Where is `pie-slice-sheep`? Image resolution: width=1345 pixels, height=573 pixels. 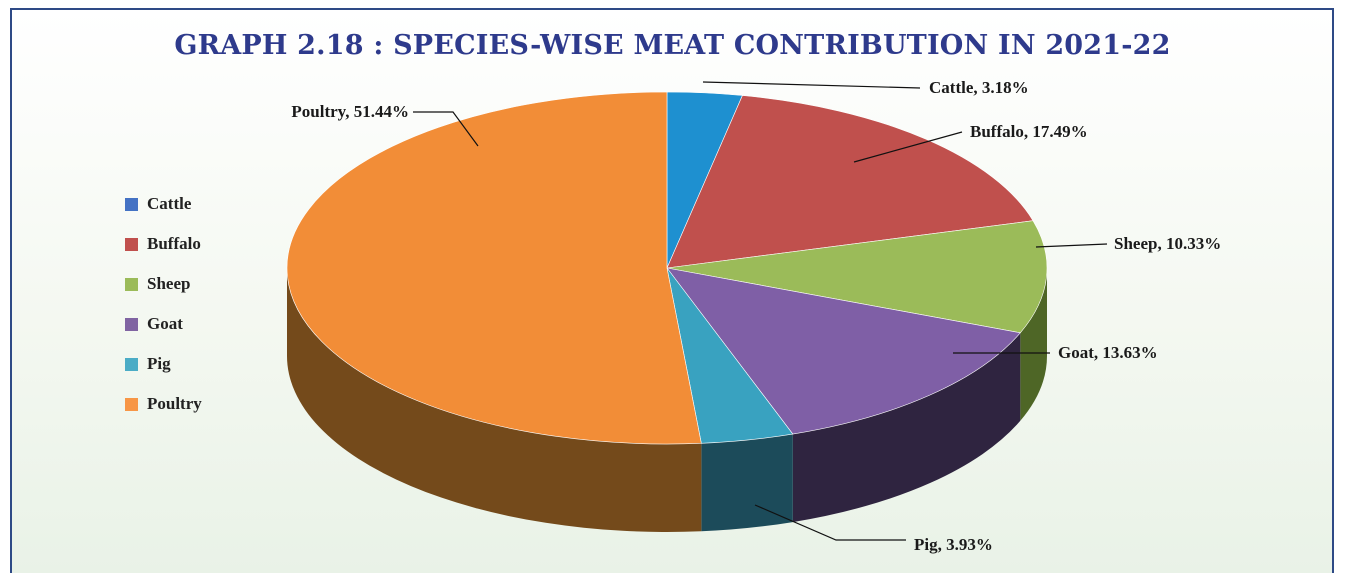
pie-slice-sheep is located at coordinates (857, 277).